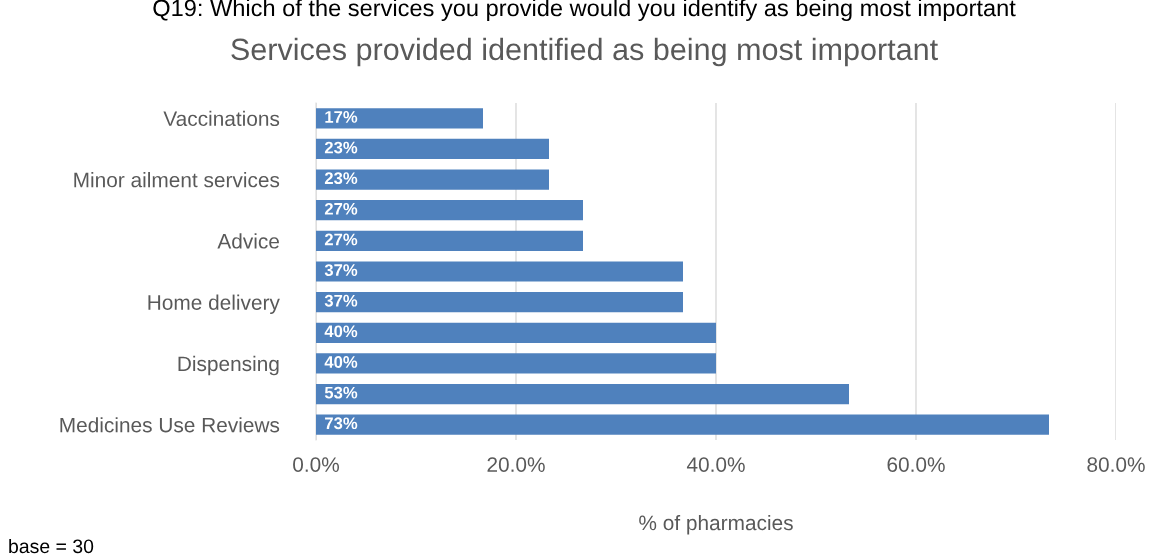 The height and width of the screenshot is (557, 1168). I want to click on x-tick-label: 80.0%, so click(1116, 464).